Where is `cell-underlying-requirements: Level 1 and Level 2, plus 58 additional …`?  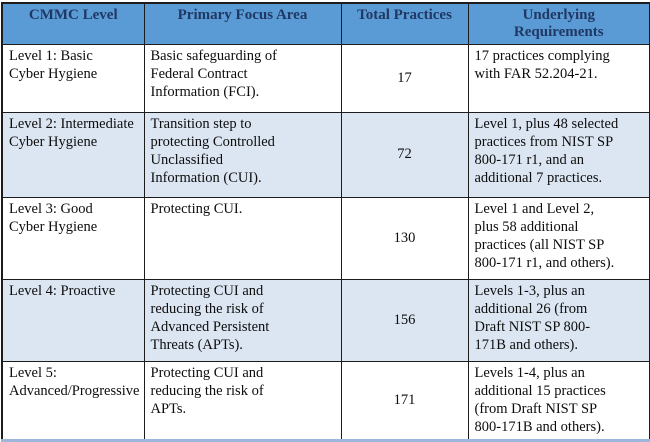
cell-underlying-requirements: Level 1 and Level 2, plus 58 additional … is located at coordinates (558, 238).